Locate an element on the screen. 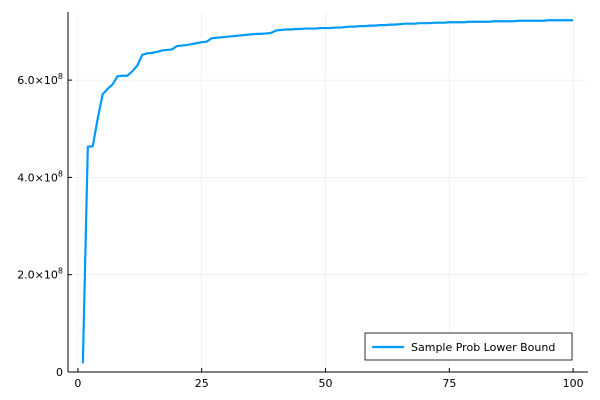  x-tick-label: 50 is located at coordinates (326, 383).